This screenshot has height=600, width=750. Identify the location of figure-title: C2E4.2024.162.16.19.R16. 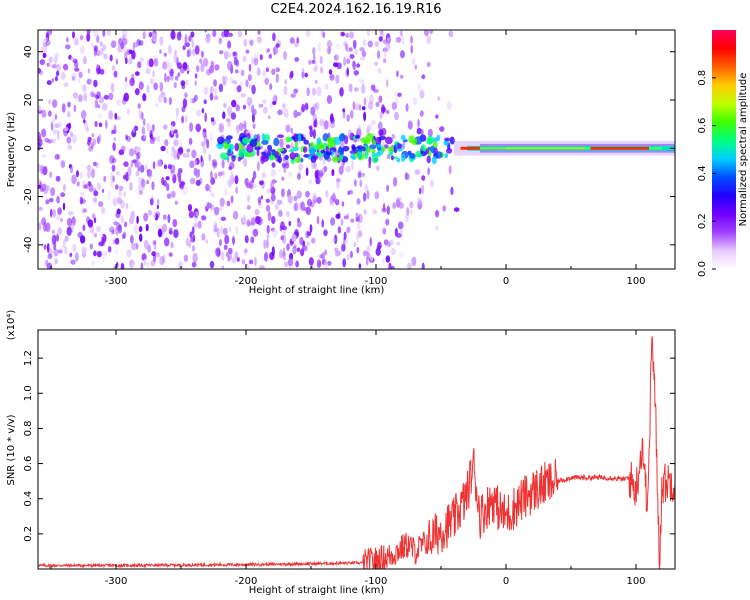
(356, 9).